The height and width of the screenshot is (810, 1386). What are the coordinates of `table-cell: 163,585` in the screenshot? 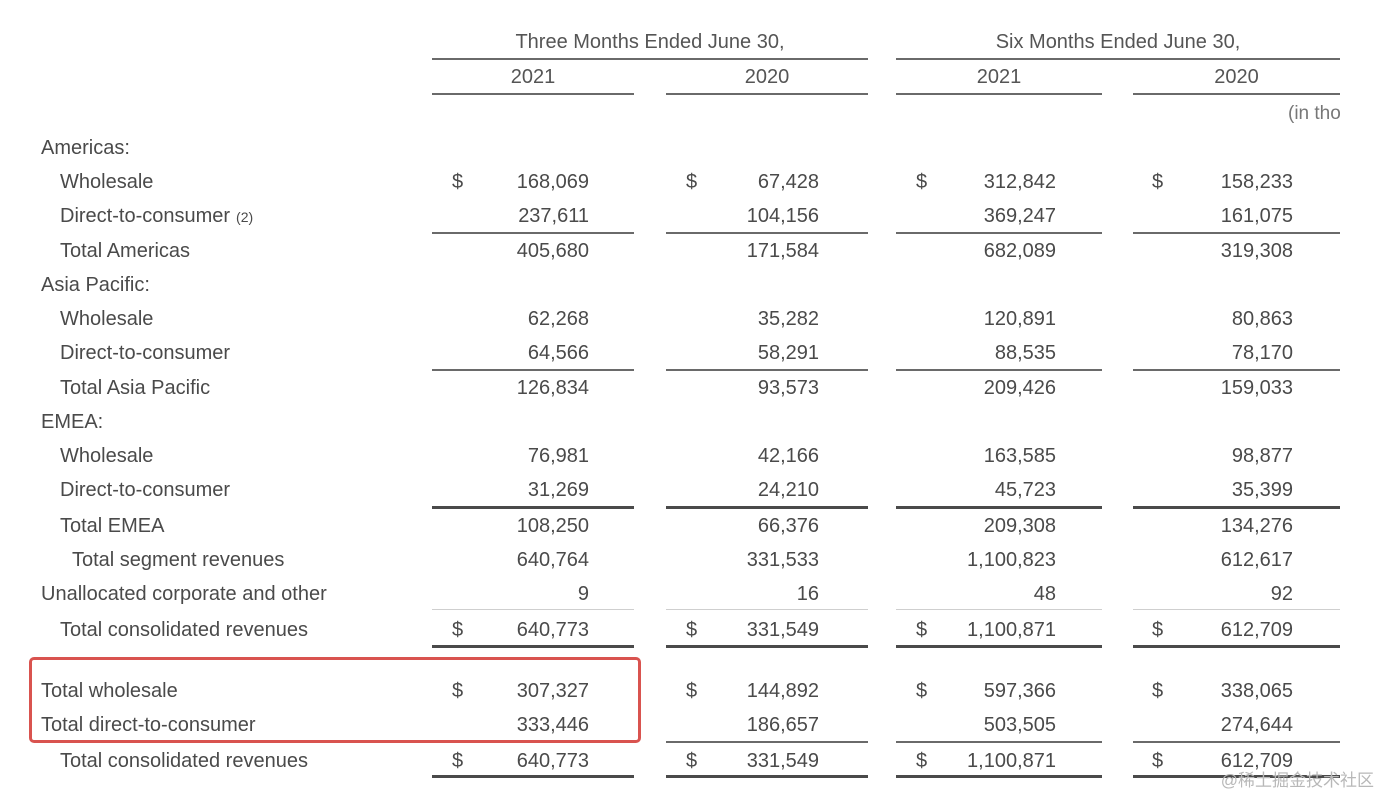 It's located at (1019, 456).